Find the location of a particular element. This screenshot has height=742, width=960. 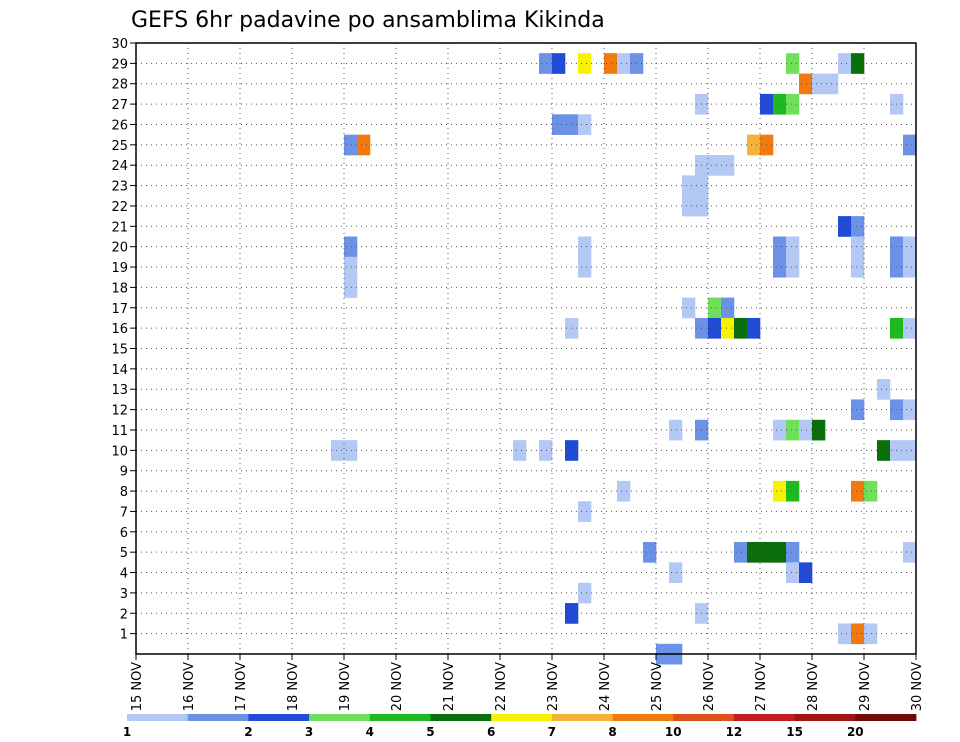

y-tick-label: 7 is located at coordinates (124, 512).